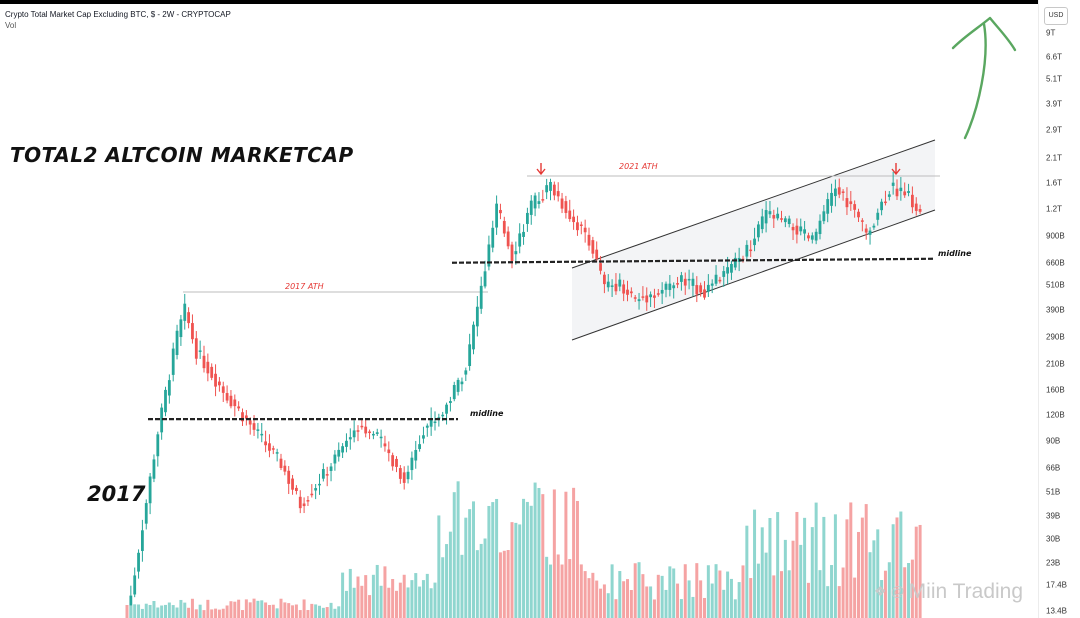  What do you see at coordinates (693, 260) in the screenshot?
I see `midline-2021` at bounding box center [693, 260].